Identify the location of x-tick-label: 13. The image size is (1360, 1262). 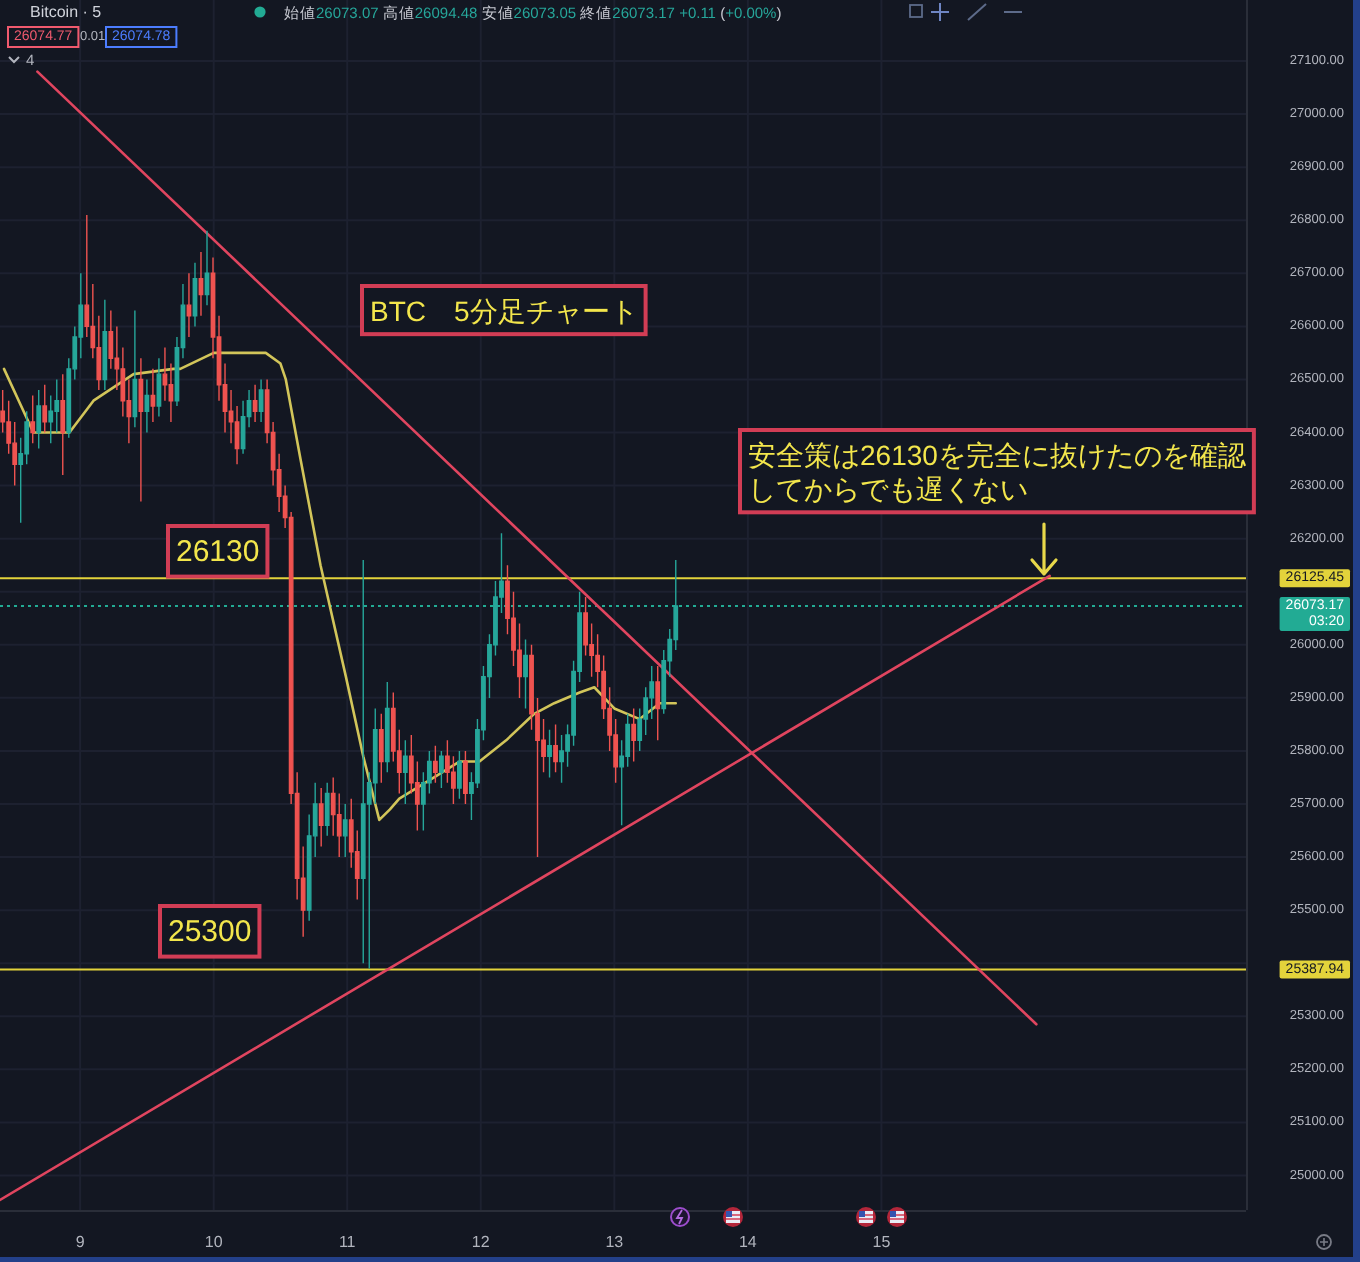
(615, 1242).